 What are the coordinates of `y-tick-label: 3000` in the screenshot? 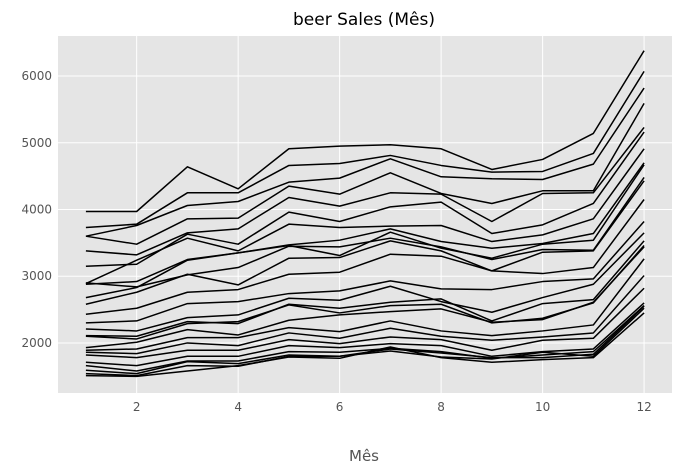 It's located at (36, 276).